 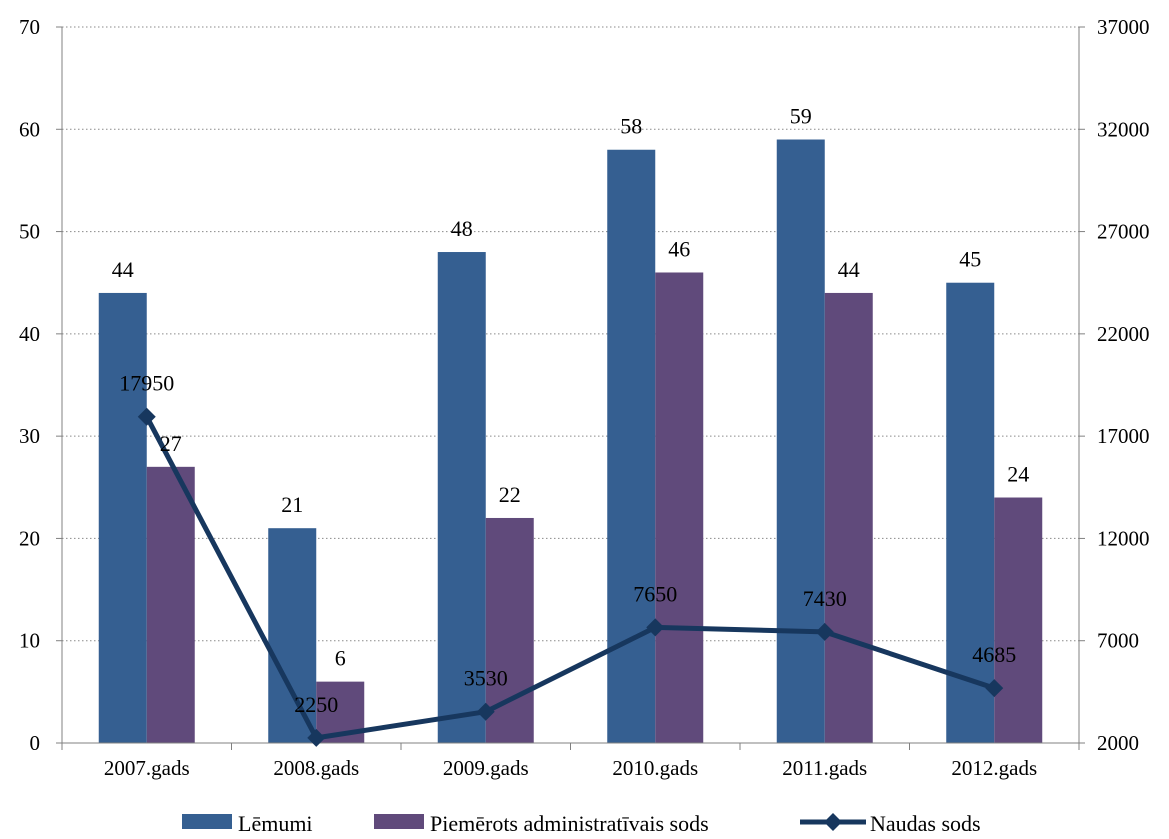 What do you see at coordinates (1123, 27) in the screenshot?
I see `right-tick-label: 37000` at bounding box center [1123, 27].